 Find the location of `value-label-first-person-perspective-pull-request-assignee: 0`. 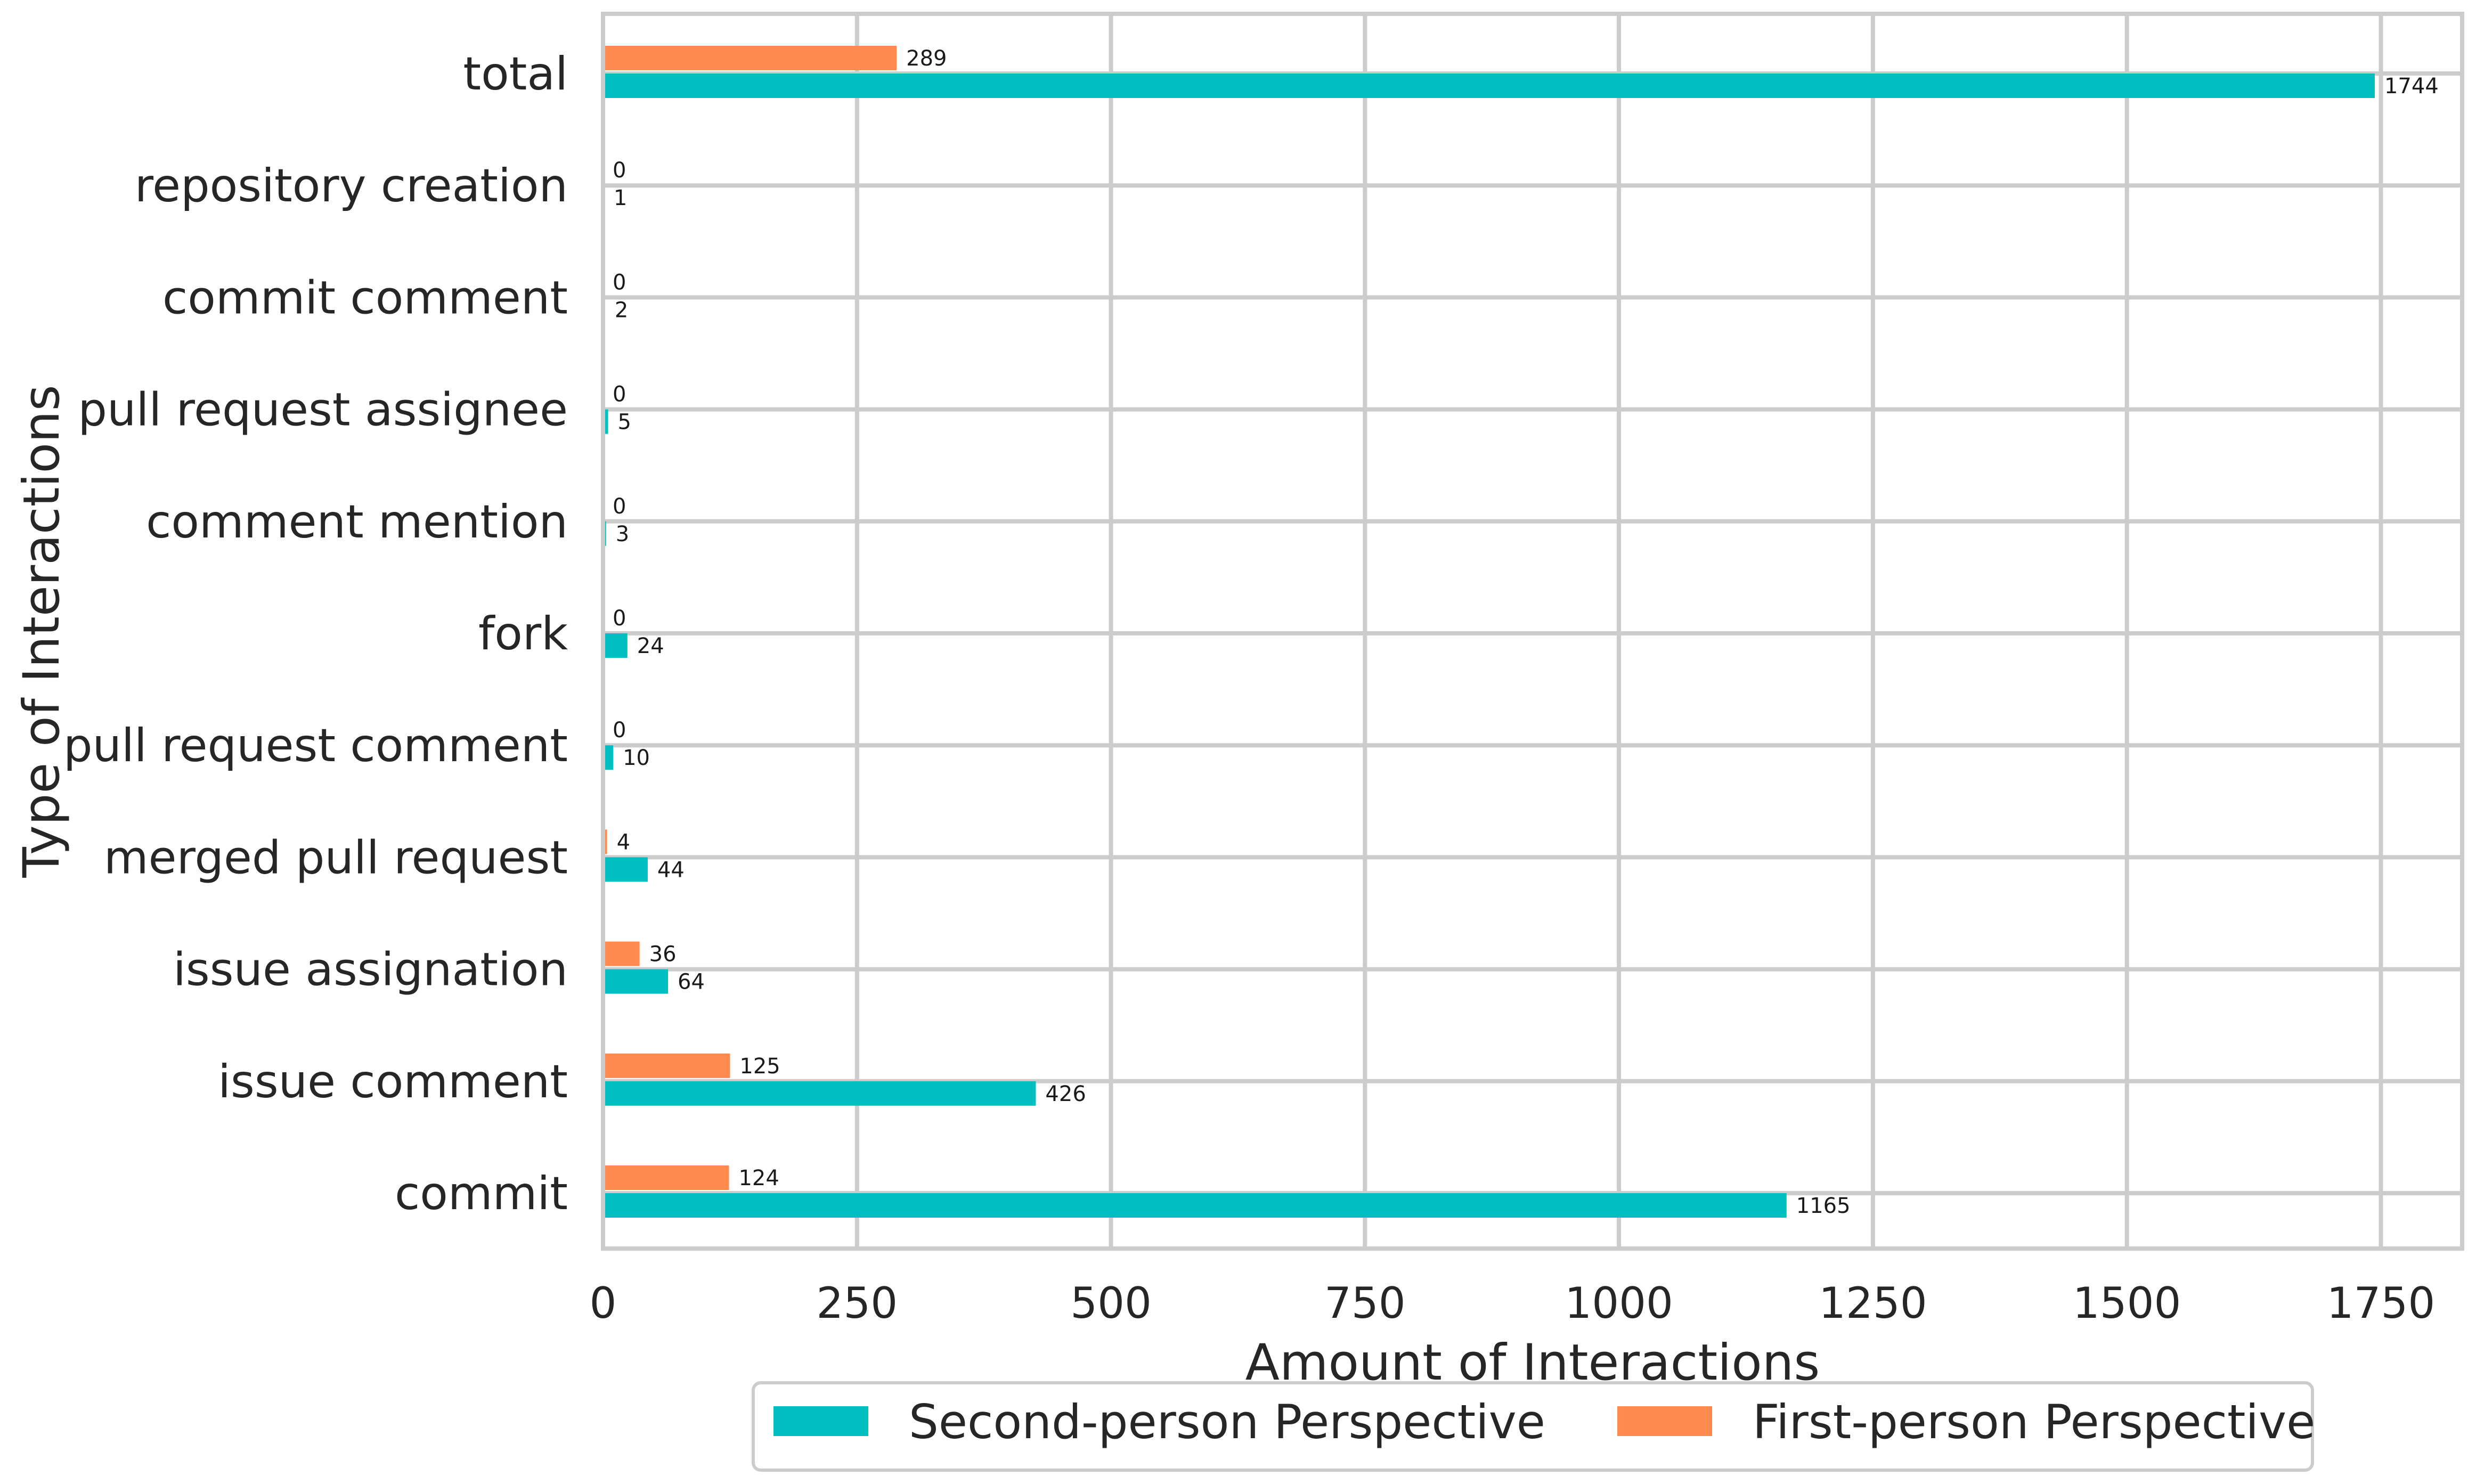

value-label-first-person-perspective-pull-request-assignee: 0 is located at coordinates (619, 394).